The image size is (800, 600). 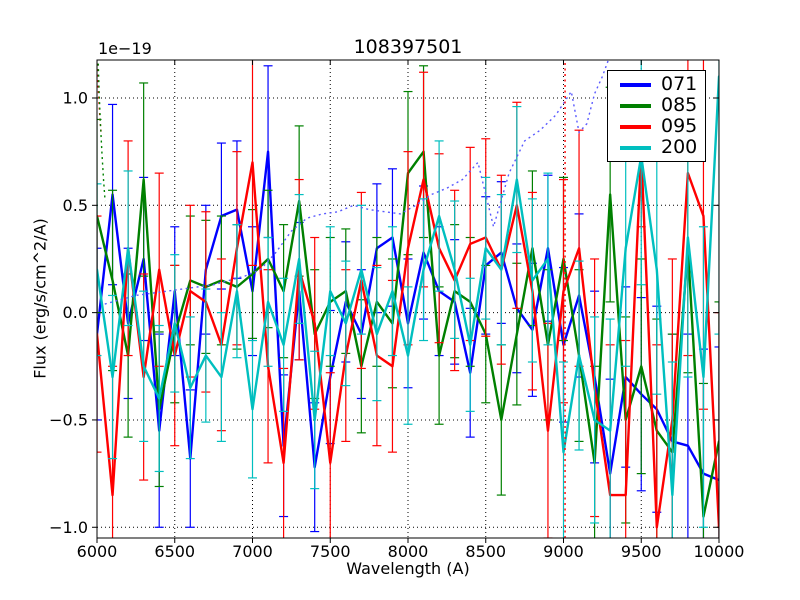 I want to click on x-tick-label: 8000, so click(x=408, y=551).